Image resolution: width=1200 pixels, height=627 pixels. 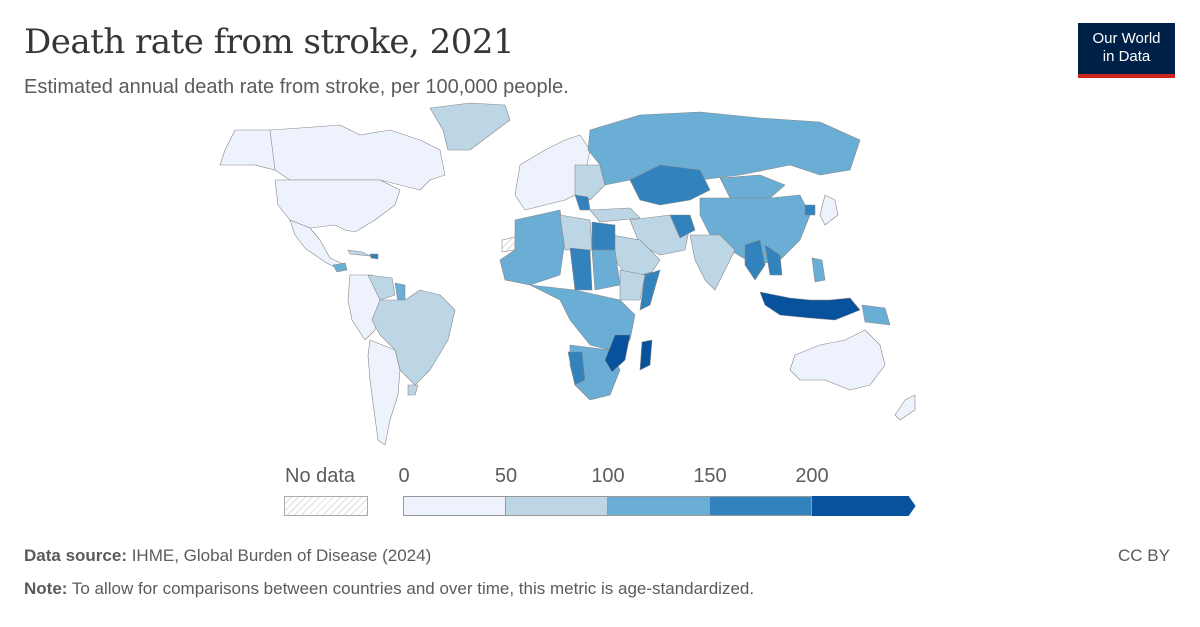 I want to click on logo-line-2: in Data, so click(x=1126, y=56).